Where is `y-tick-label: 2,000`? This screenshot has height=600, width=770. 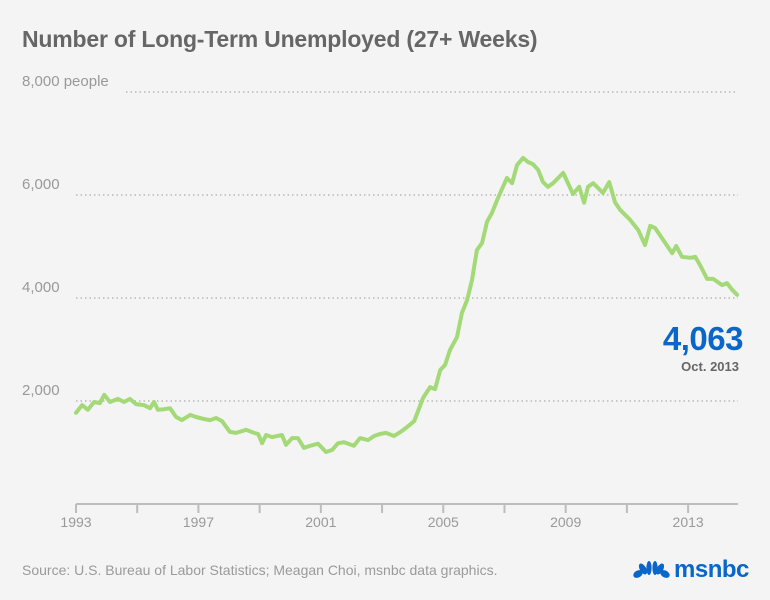
y-tick-label: 2,000 is located at coordinates (41, 390).